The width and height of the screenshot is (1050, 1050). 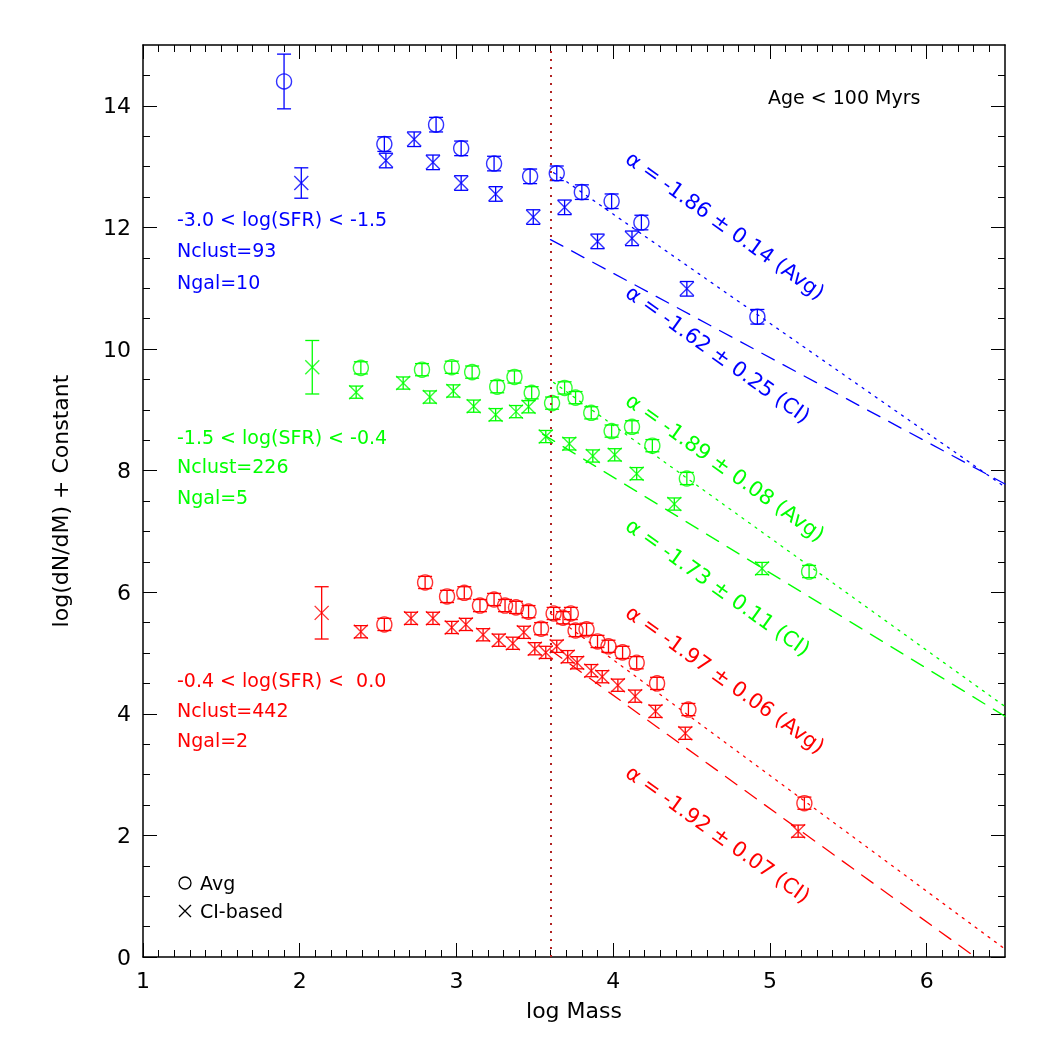 I want to click on annotation: Ngal=10, so click(x=219, y=282).